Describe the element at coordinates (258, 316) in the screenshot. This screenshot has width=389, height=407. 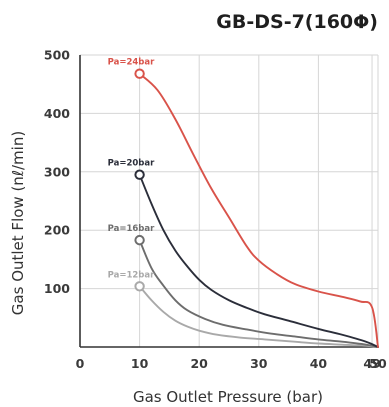
I see `series-line-pa-12bar` at that location.